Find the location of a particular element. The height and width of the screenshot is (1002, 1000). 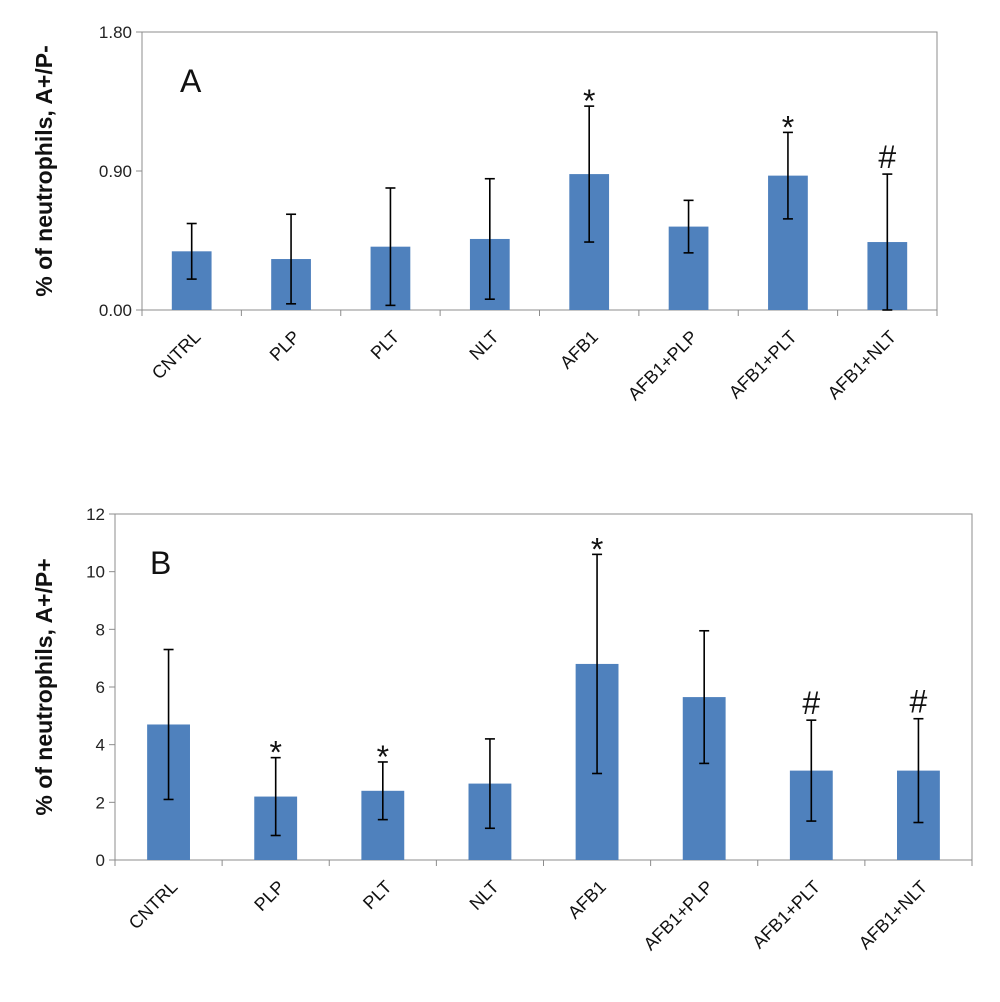

y-tick-label: 0.00 is located at coordinates (115, 310).